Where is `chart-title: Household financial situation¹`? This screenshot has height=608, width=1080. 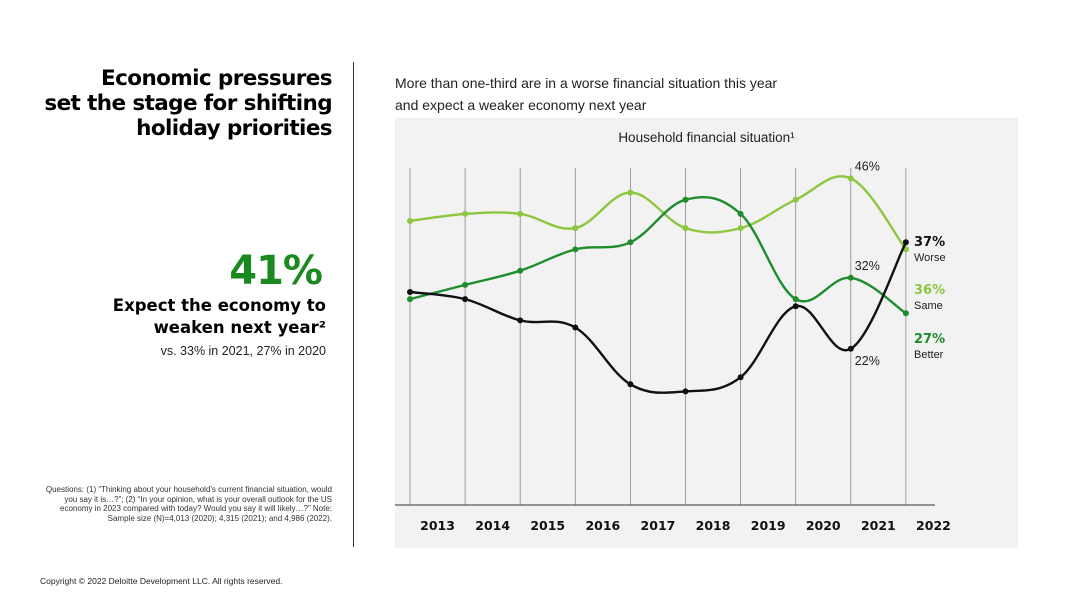 chart-title: Household financial situation¹ is located at coordinates (706, 137).